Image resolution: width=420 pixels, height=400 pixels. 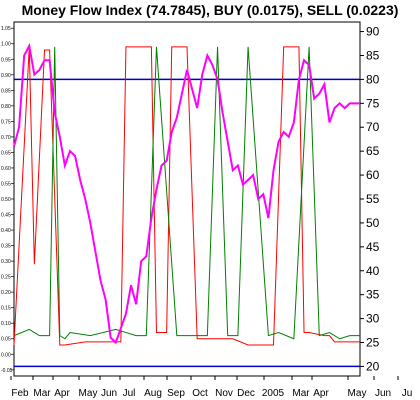 I want to click on right-tick-label: 80, so click(x=373, y=79).